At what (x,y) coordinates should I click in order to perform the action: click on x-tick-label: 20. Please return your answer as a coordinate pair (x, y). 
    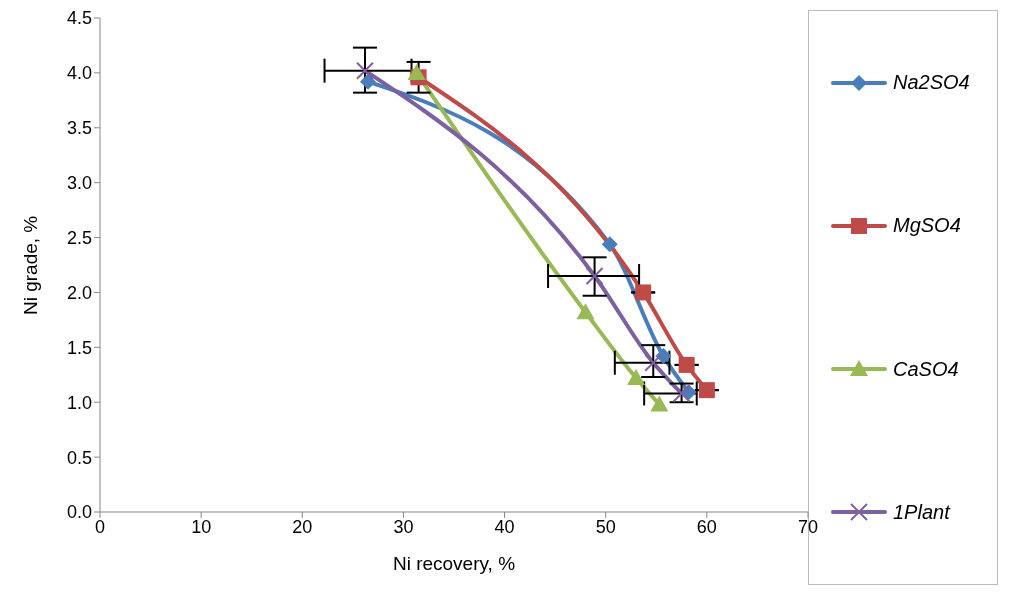
    Looking at the image, I should click on (302, 526).